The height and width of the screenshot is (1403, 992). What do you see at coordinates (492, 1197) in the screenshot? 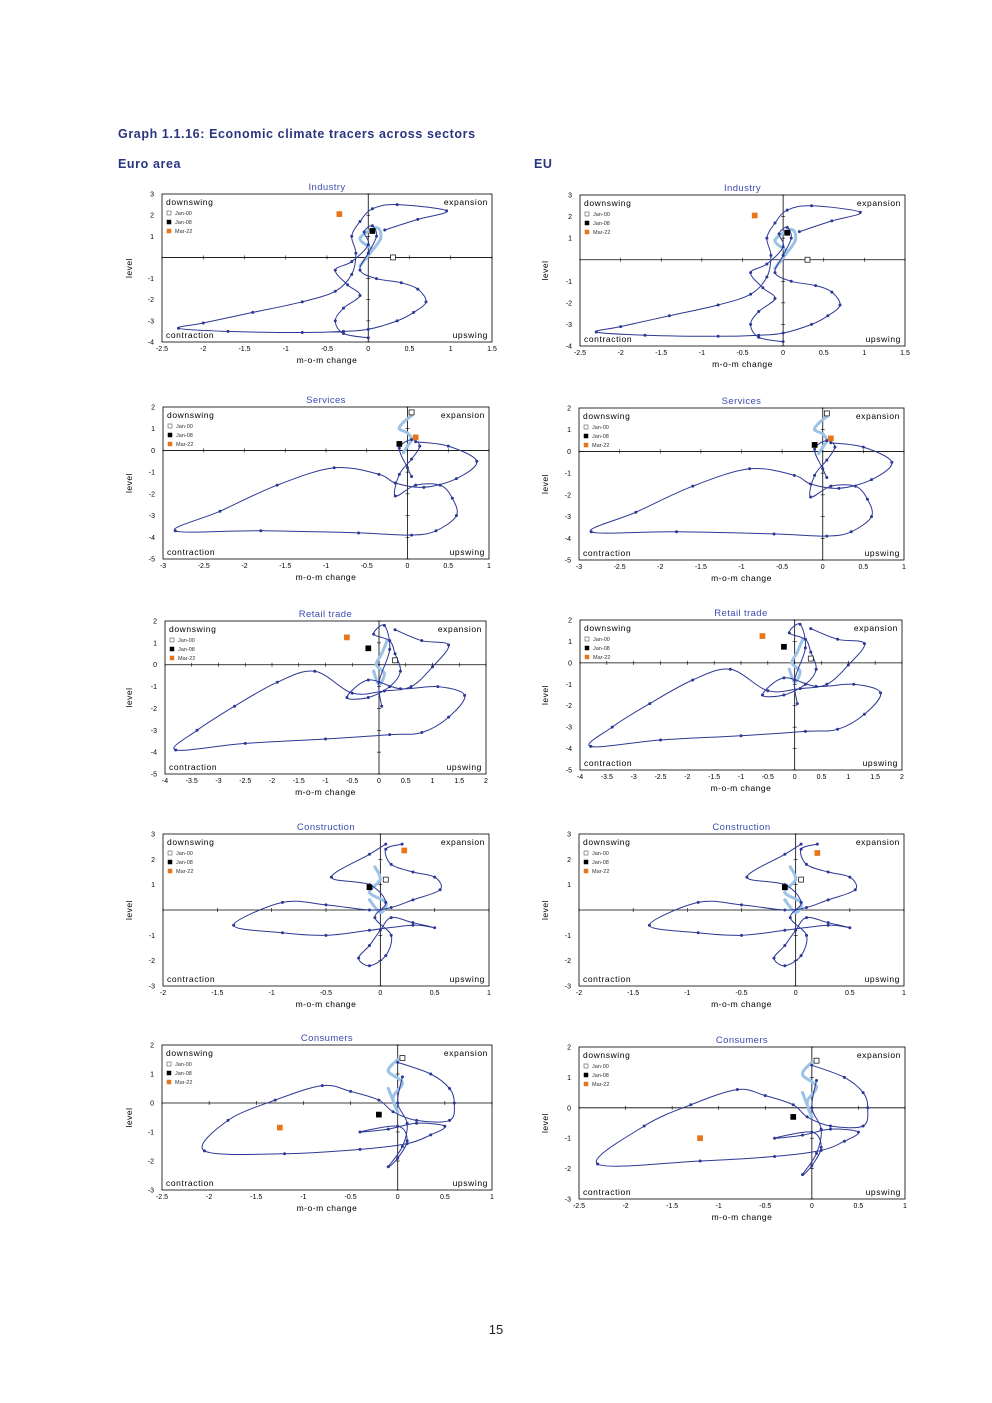
I see `x-tick-label: 1` at bounding box center [492, 1197].